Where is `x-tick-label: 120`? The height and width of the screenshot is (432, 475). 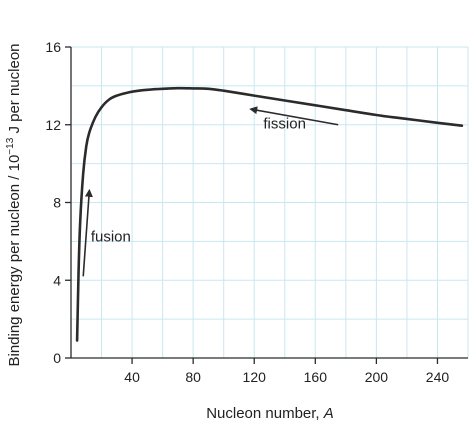
x-tick-label: 120 is located at coordinates (255, 377).